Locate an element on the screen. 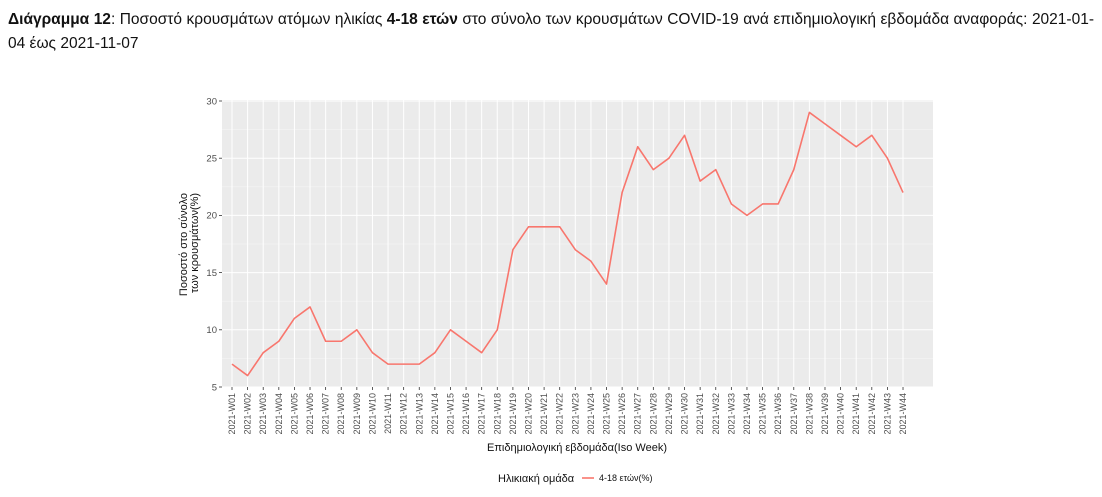  x-tick-label: 2021-W01 is located at coordinates (232, 414).